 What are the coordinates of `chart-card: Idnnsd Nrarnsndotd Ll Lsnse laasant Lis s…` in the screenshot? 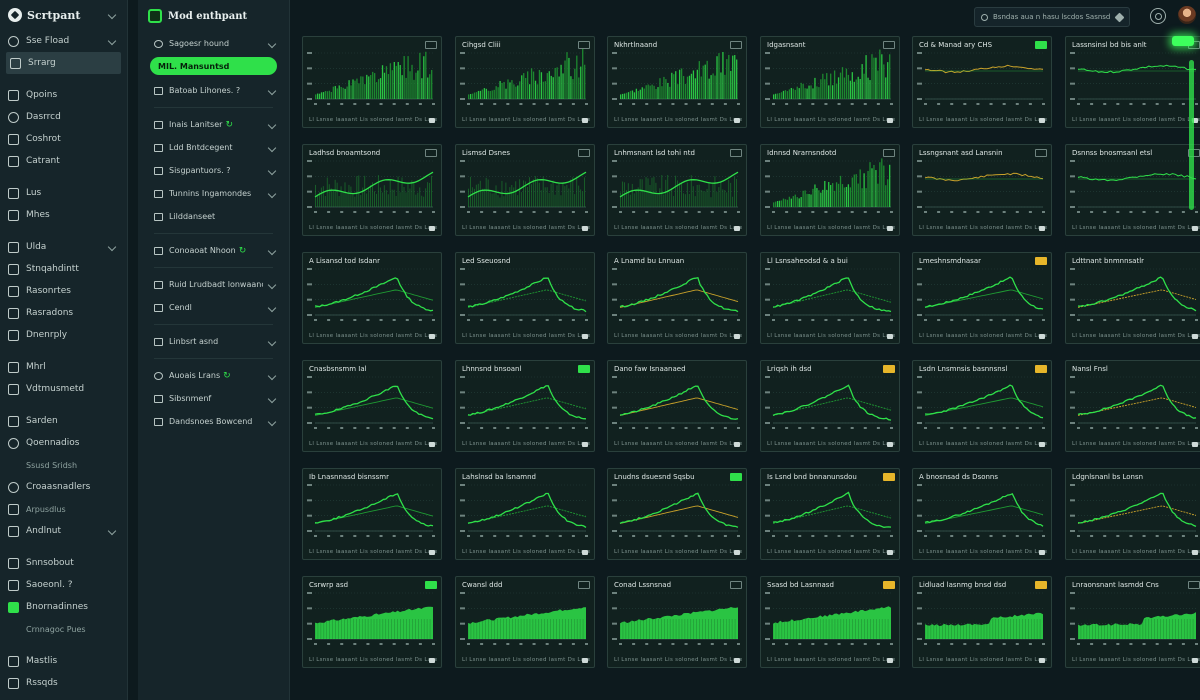 It's located at (830, 190).